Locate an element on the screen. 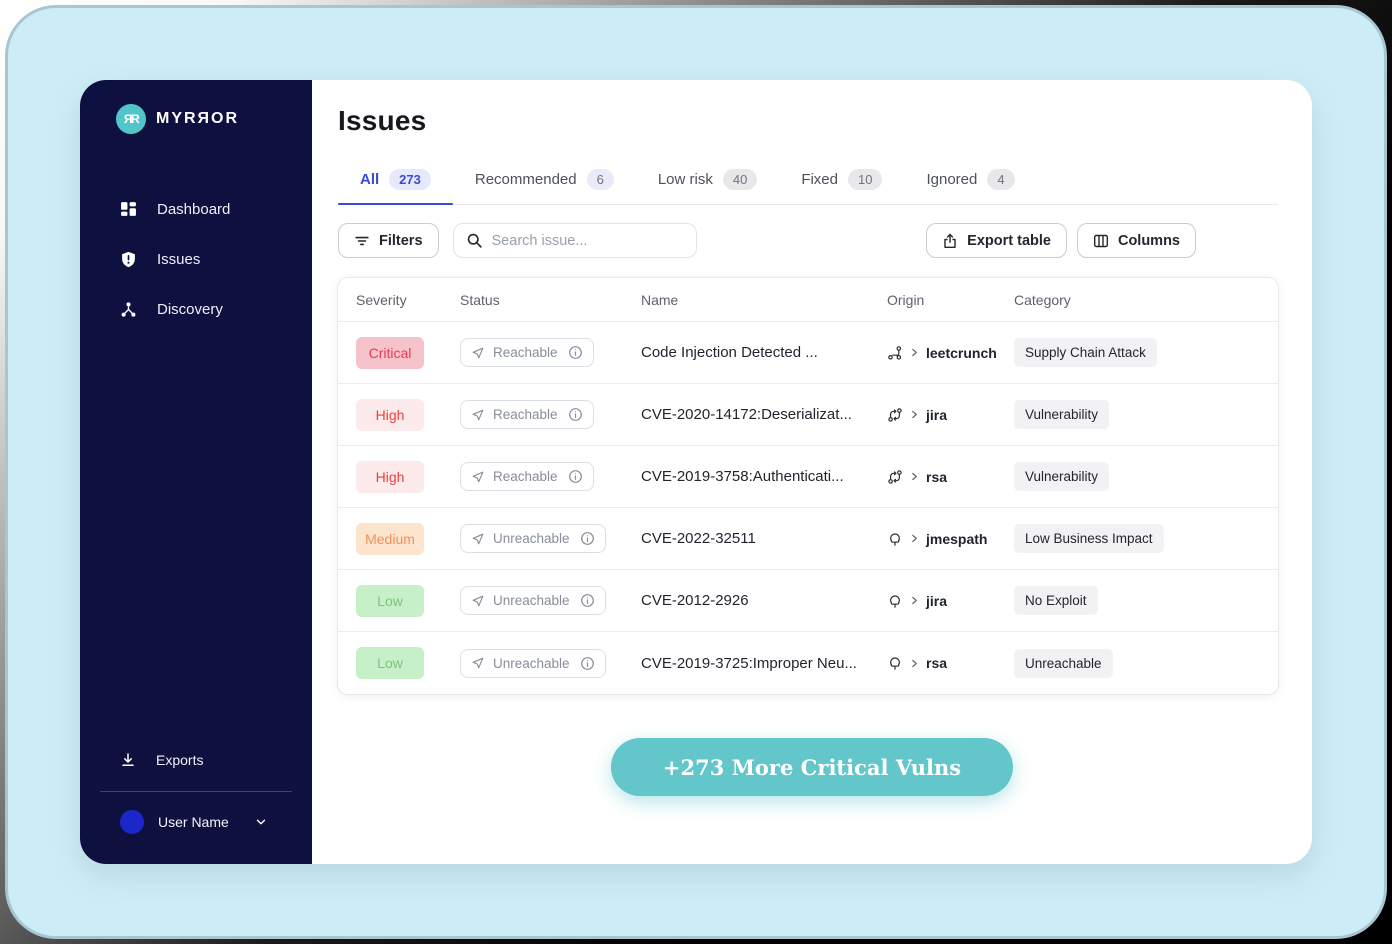  tab-low-risk: Low risk 40 is located at coordinates (707, 184).